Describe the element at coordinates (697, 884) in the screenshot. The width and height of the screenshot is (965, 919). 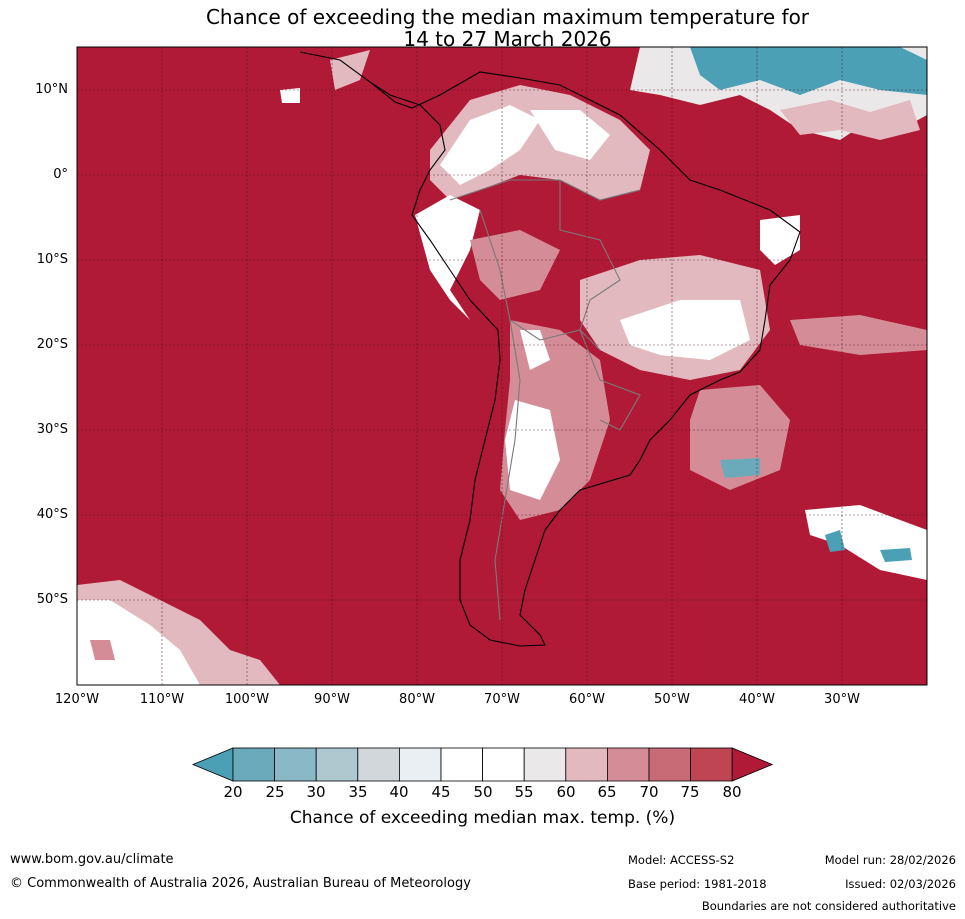
I see `footer-base-period: Base period: 1981-2018` at that location.